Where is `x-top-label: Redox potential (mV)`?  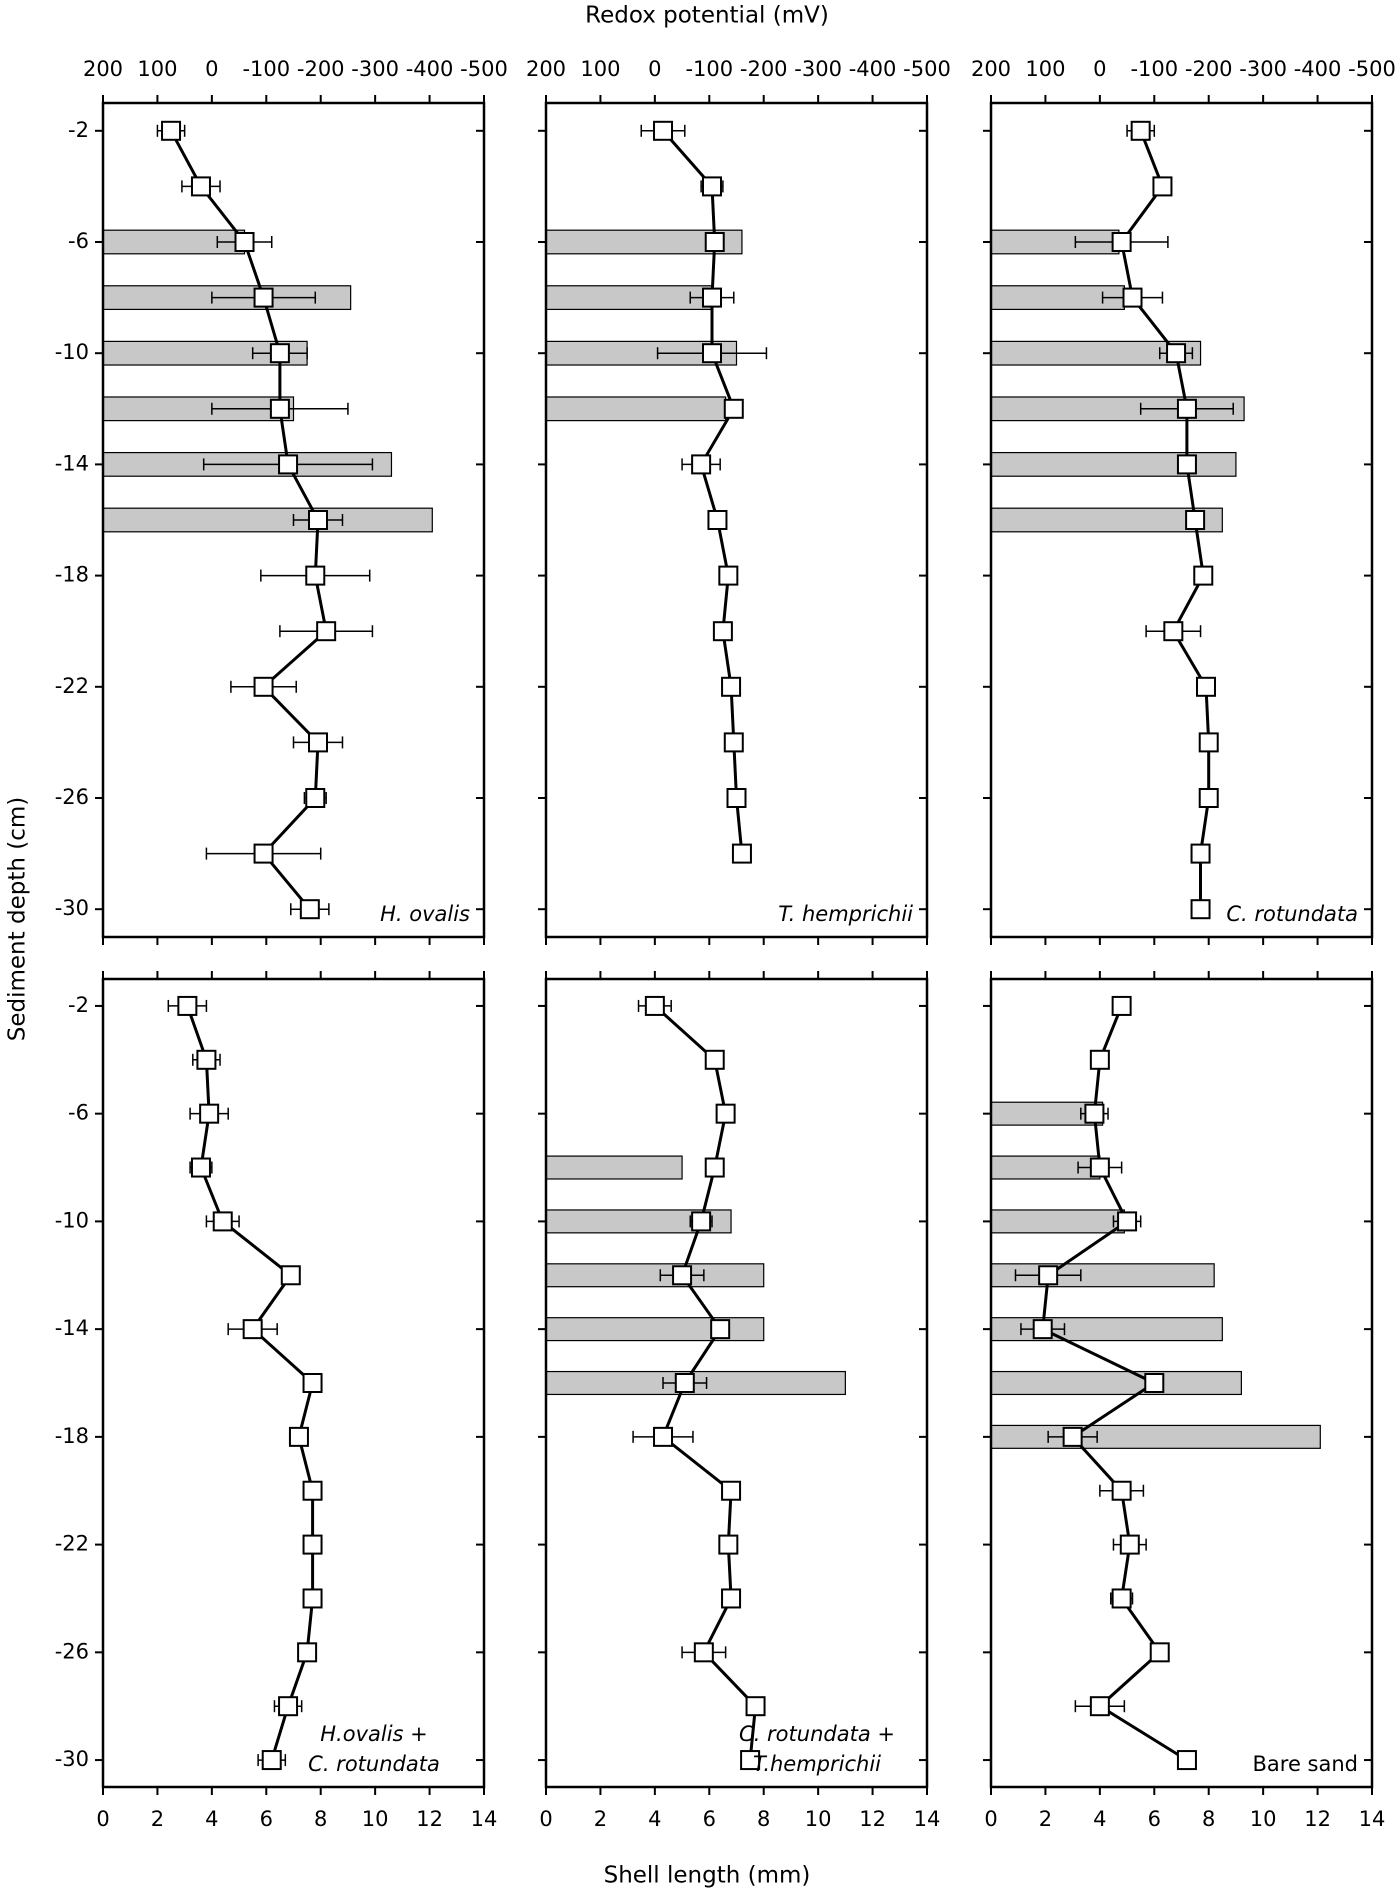 x-top-label: Redox potential (mV) is located at coordinates (707, 16).